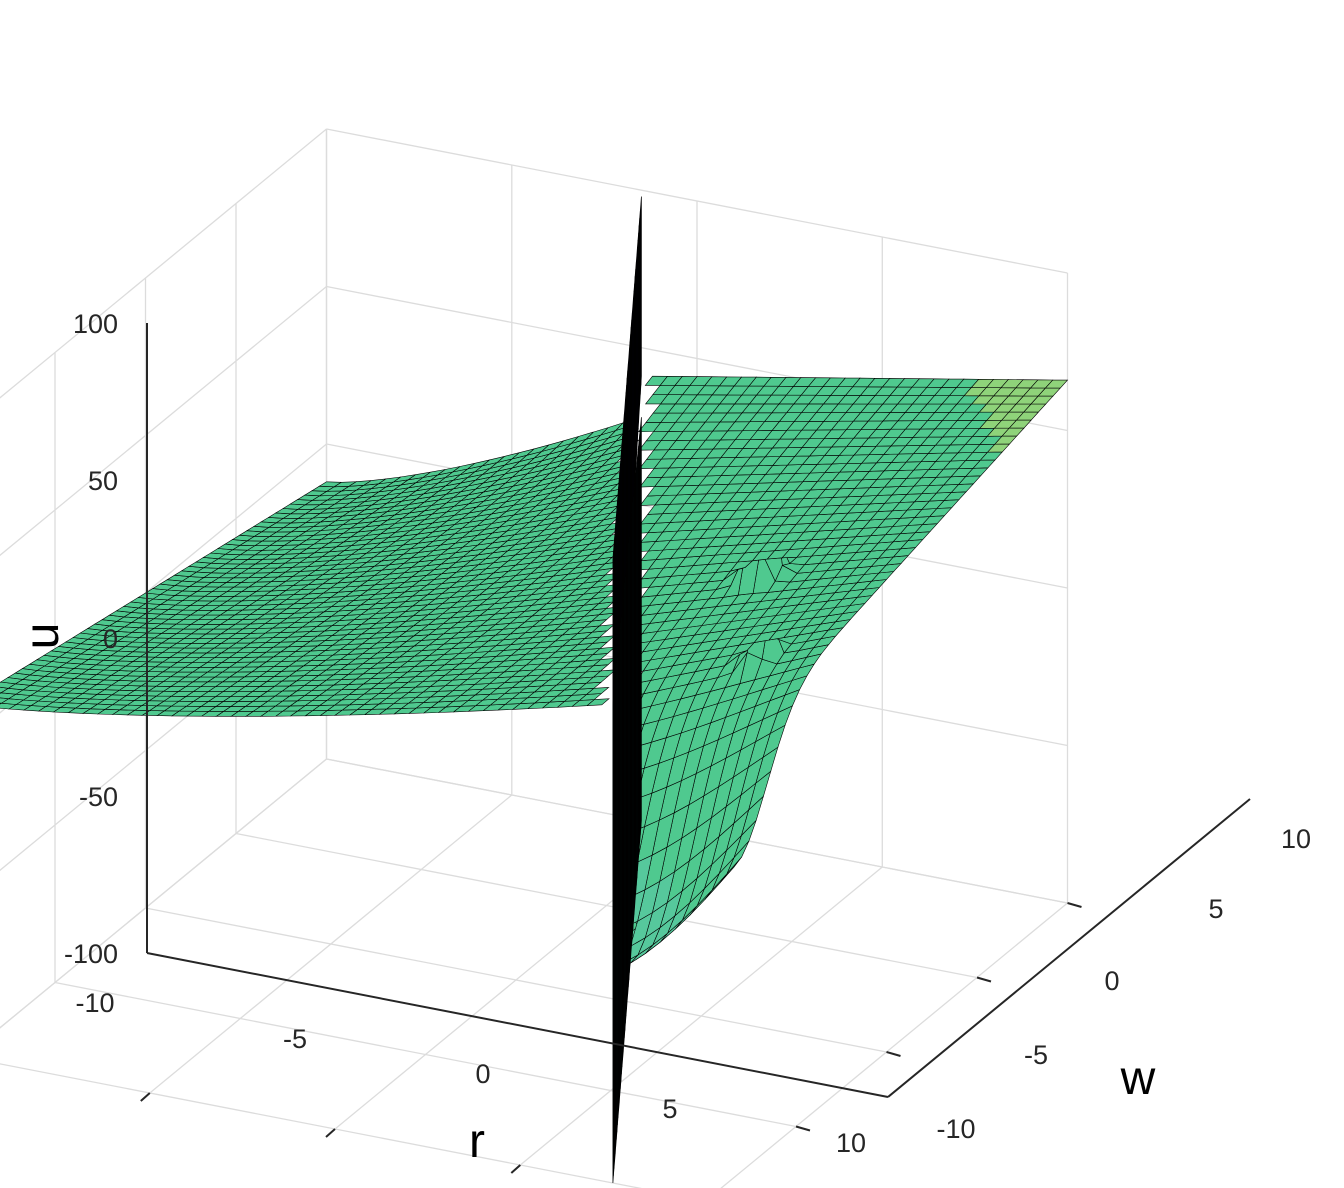 The image size is (1344, 1188). I want to click on w-tick-0: 0, so click(1111, 981).